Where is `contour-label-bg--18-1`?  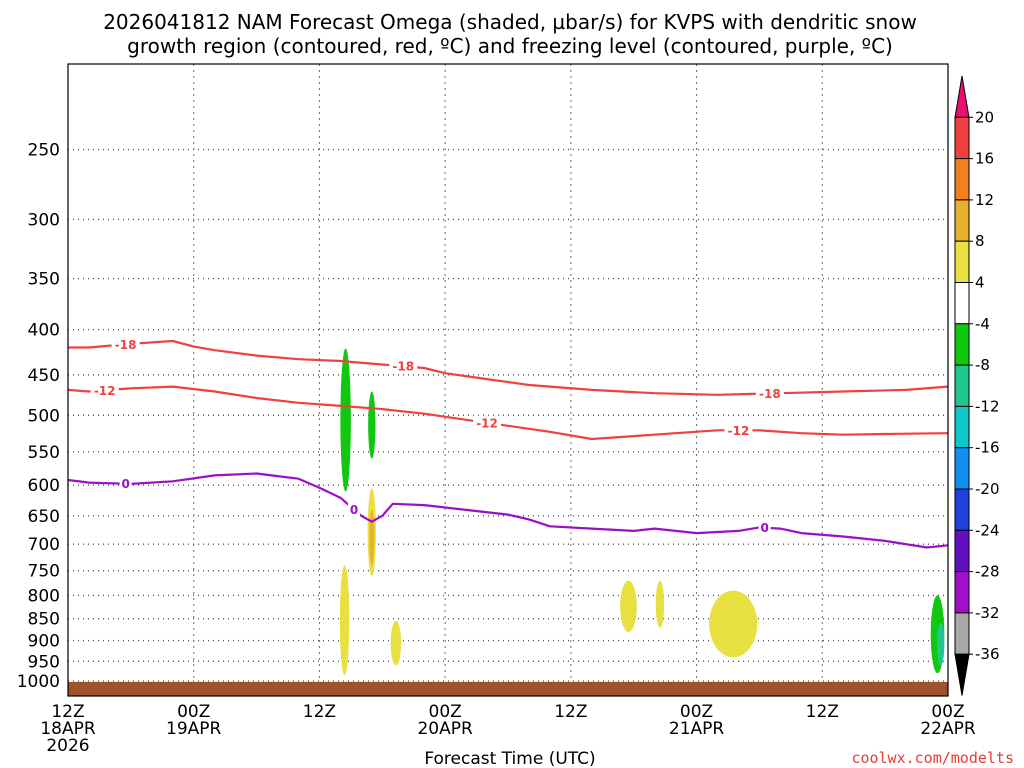 contour-label-bg--18-1 is located at coordinates (403, 366).